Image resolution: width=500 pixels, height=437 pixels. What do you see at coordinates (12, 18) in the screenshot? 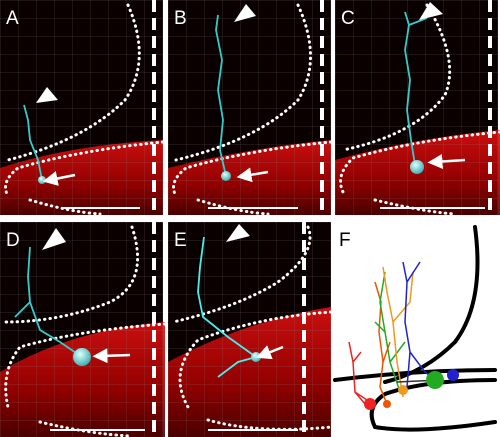
I see `panel-label: A` at bounding box center [12, 18].